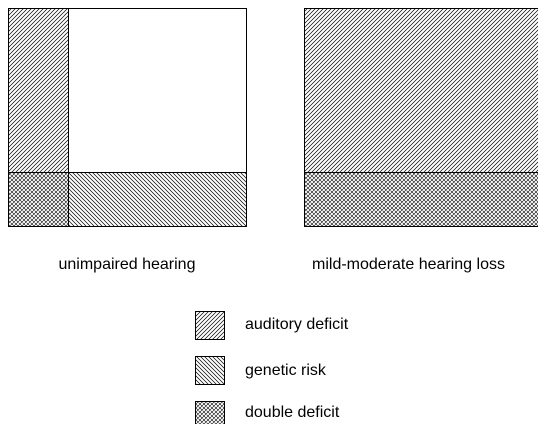 Image resolution: width=538 pixels, height=424 pixels. What do you see at coordinates (127, 264) in the screenshot?
I see `panel-label: unimpaired hearing` at bounding box center [127, 264].